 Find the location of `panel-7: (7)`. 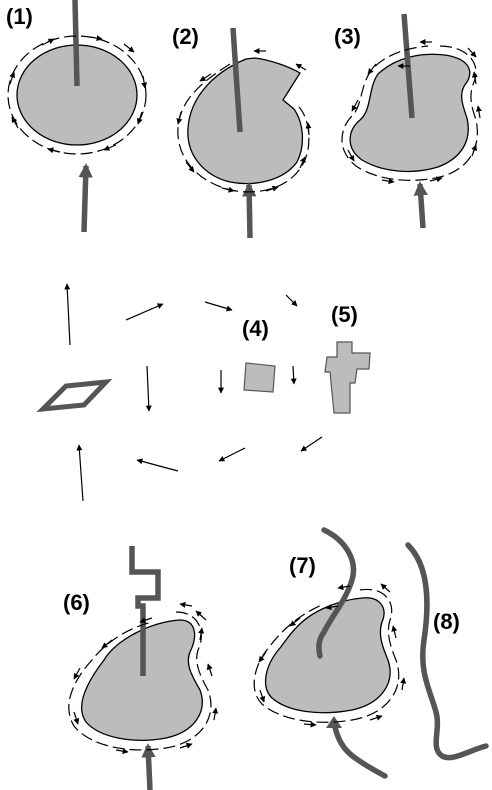

panel-7: (7) is located at coordinates (330, 653).